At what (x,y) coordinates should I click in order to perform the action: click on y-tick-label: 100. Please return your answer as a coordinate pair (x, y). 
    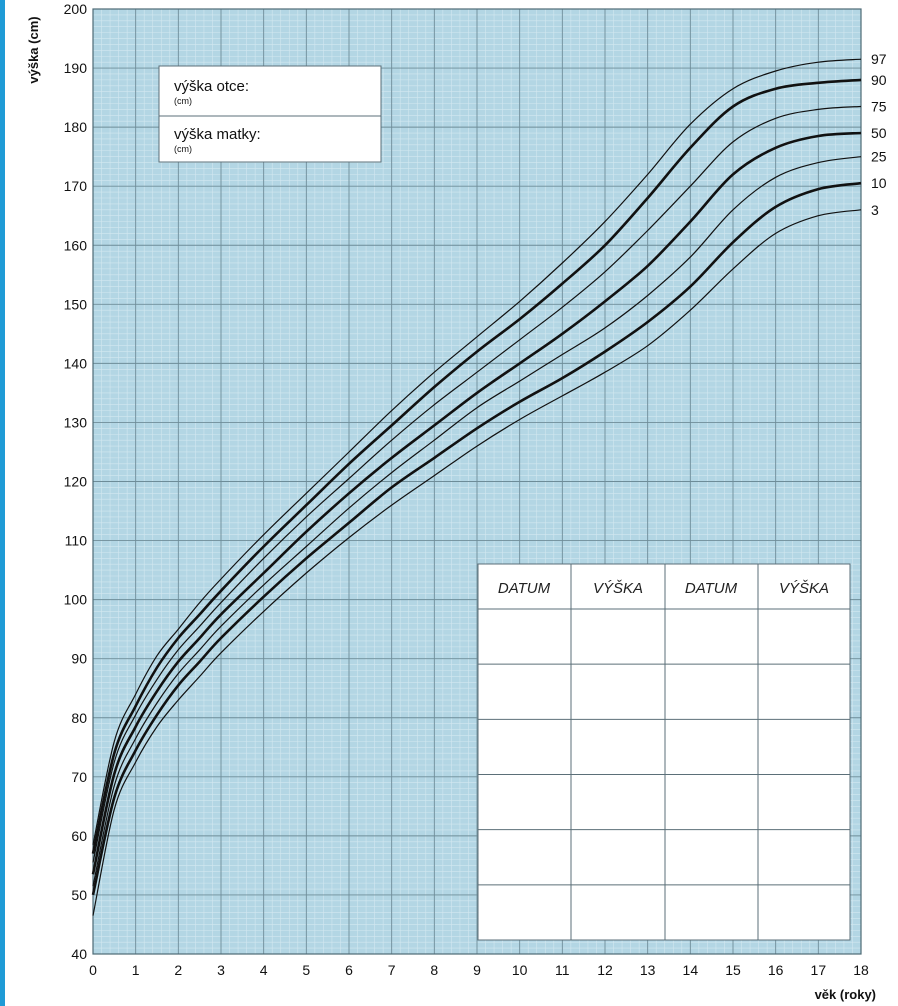
    Looking at the image, I should click on (76, 600).